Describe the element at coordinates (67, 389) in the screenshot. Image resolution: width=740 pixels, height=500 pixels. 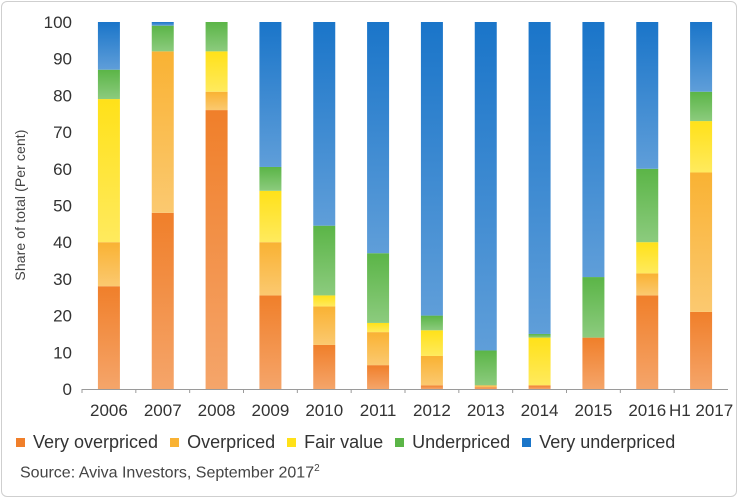
I see `y-tick-label: 0` at that location.